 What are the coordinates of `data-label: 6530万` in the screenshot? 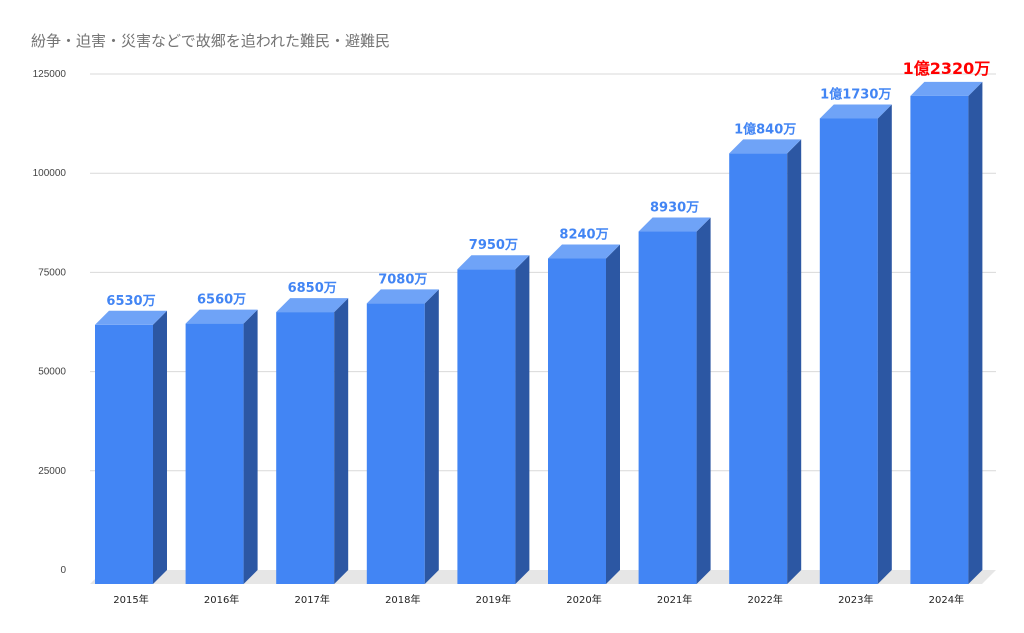 It's located at (130, 301).